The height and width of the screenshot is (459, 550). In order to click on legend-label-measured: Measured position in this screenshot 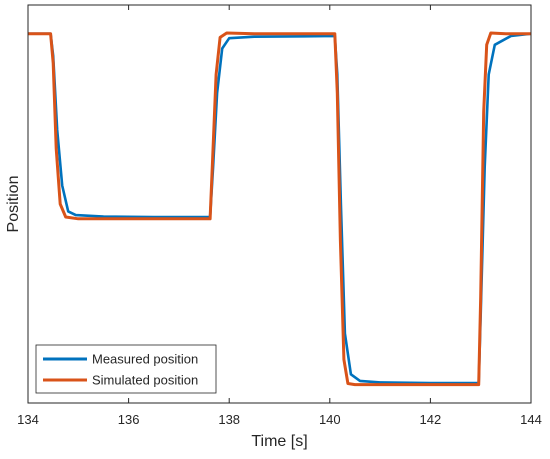, I will do `click(145, 359)`.